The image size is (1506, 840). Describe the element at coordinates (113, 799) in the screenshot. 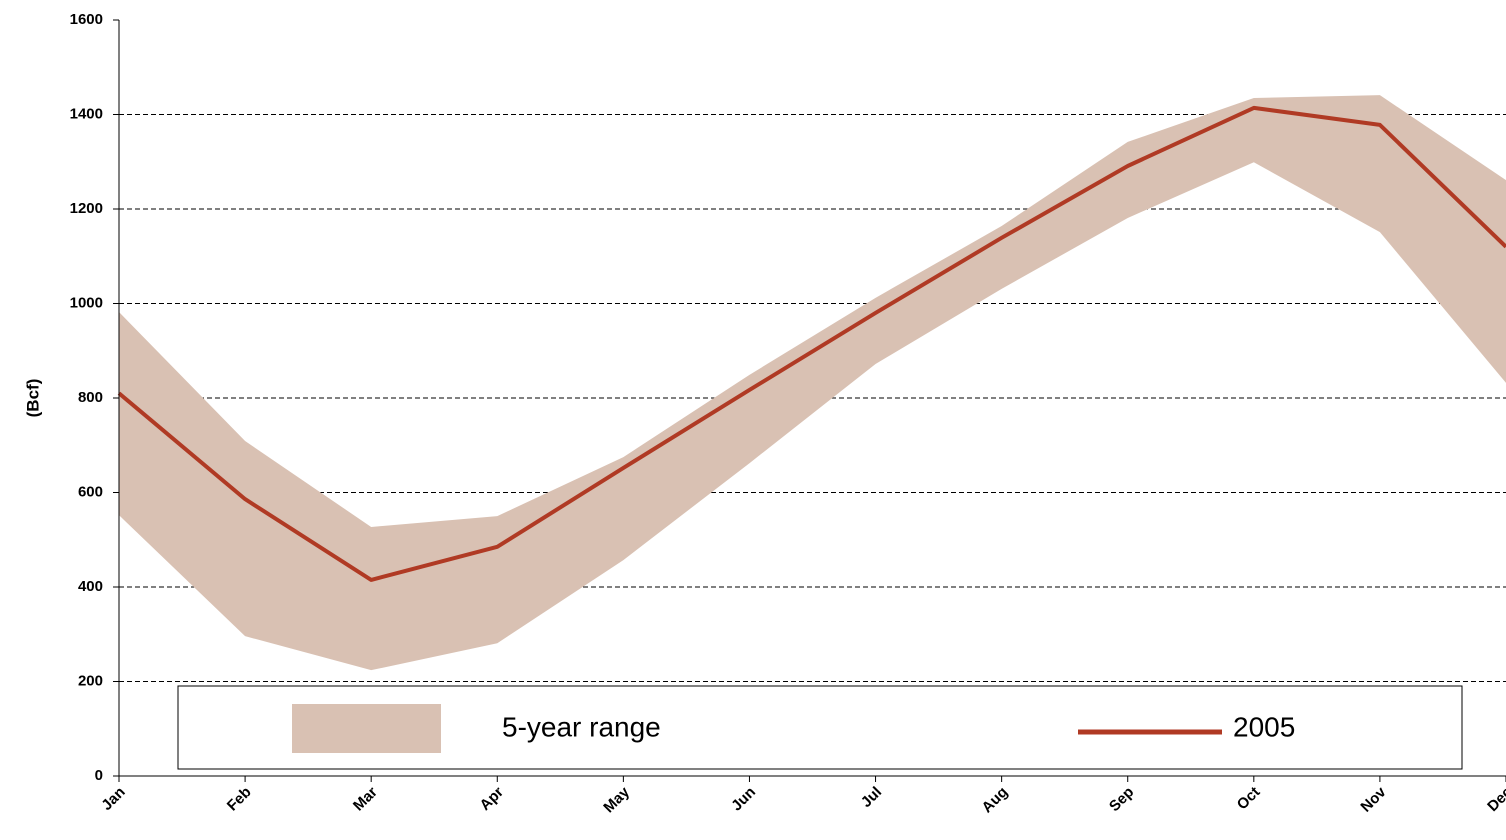

I see `x-tick-label: Jan` at that location.